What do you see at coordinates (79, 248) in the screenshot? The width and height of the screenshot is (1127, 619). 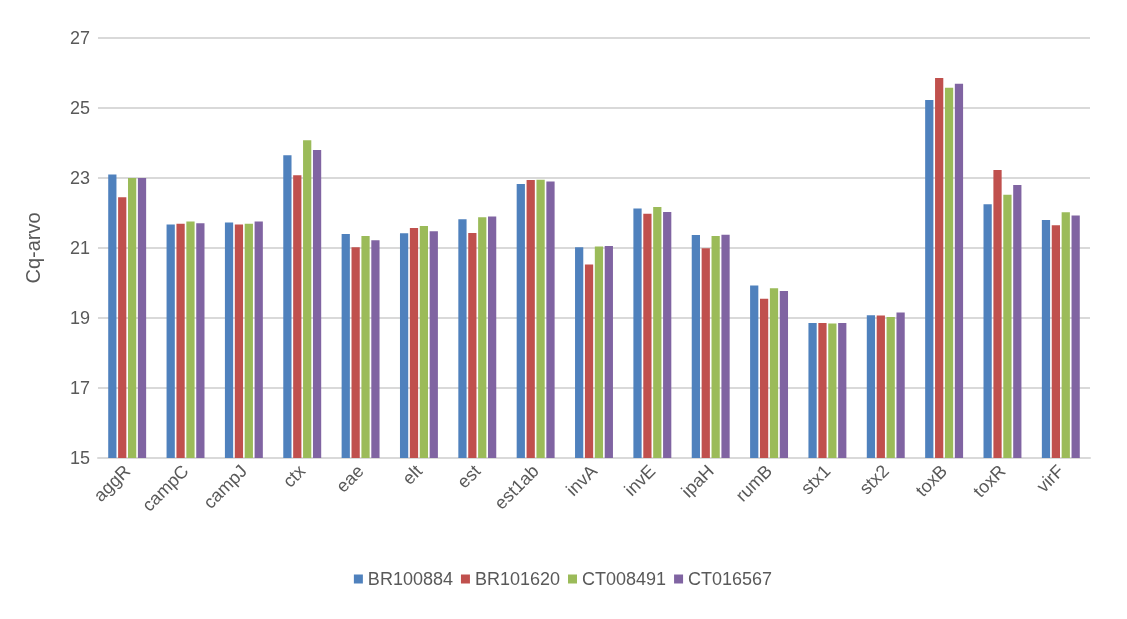 I see `y-tick-label: 21` at bounding box center [79, 248].